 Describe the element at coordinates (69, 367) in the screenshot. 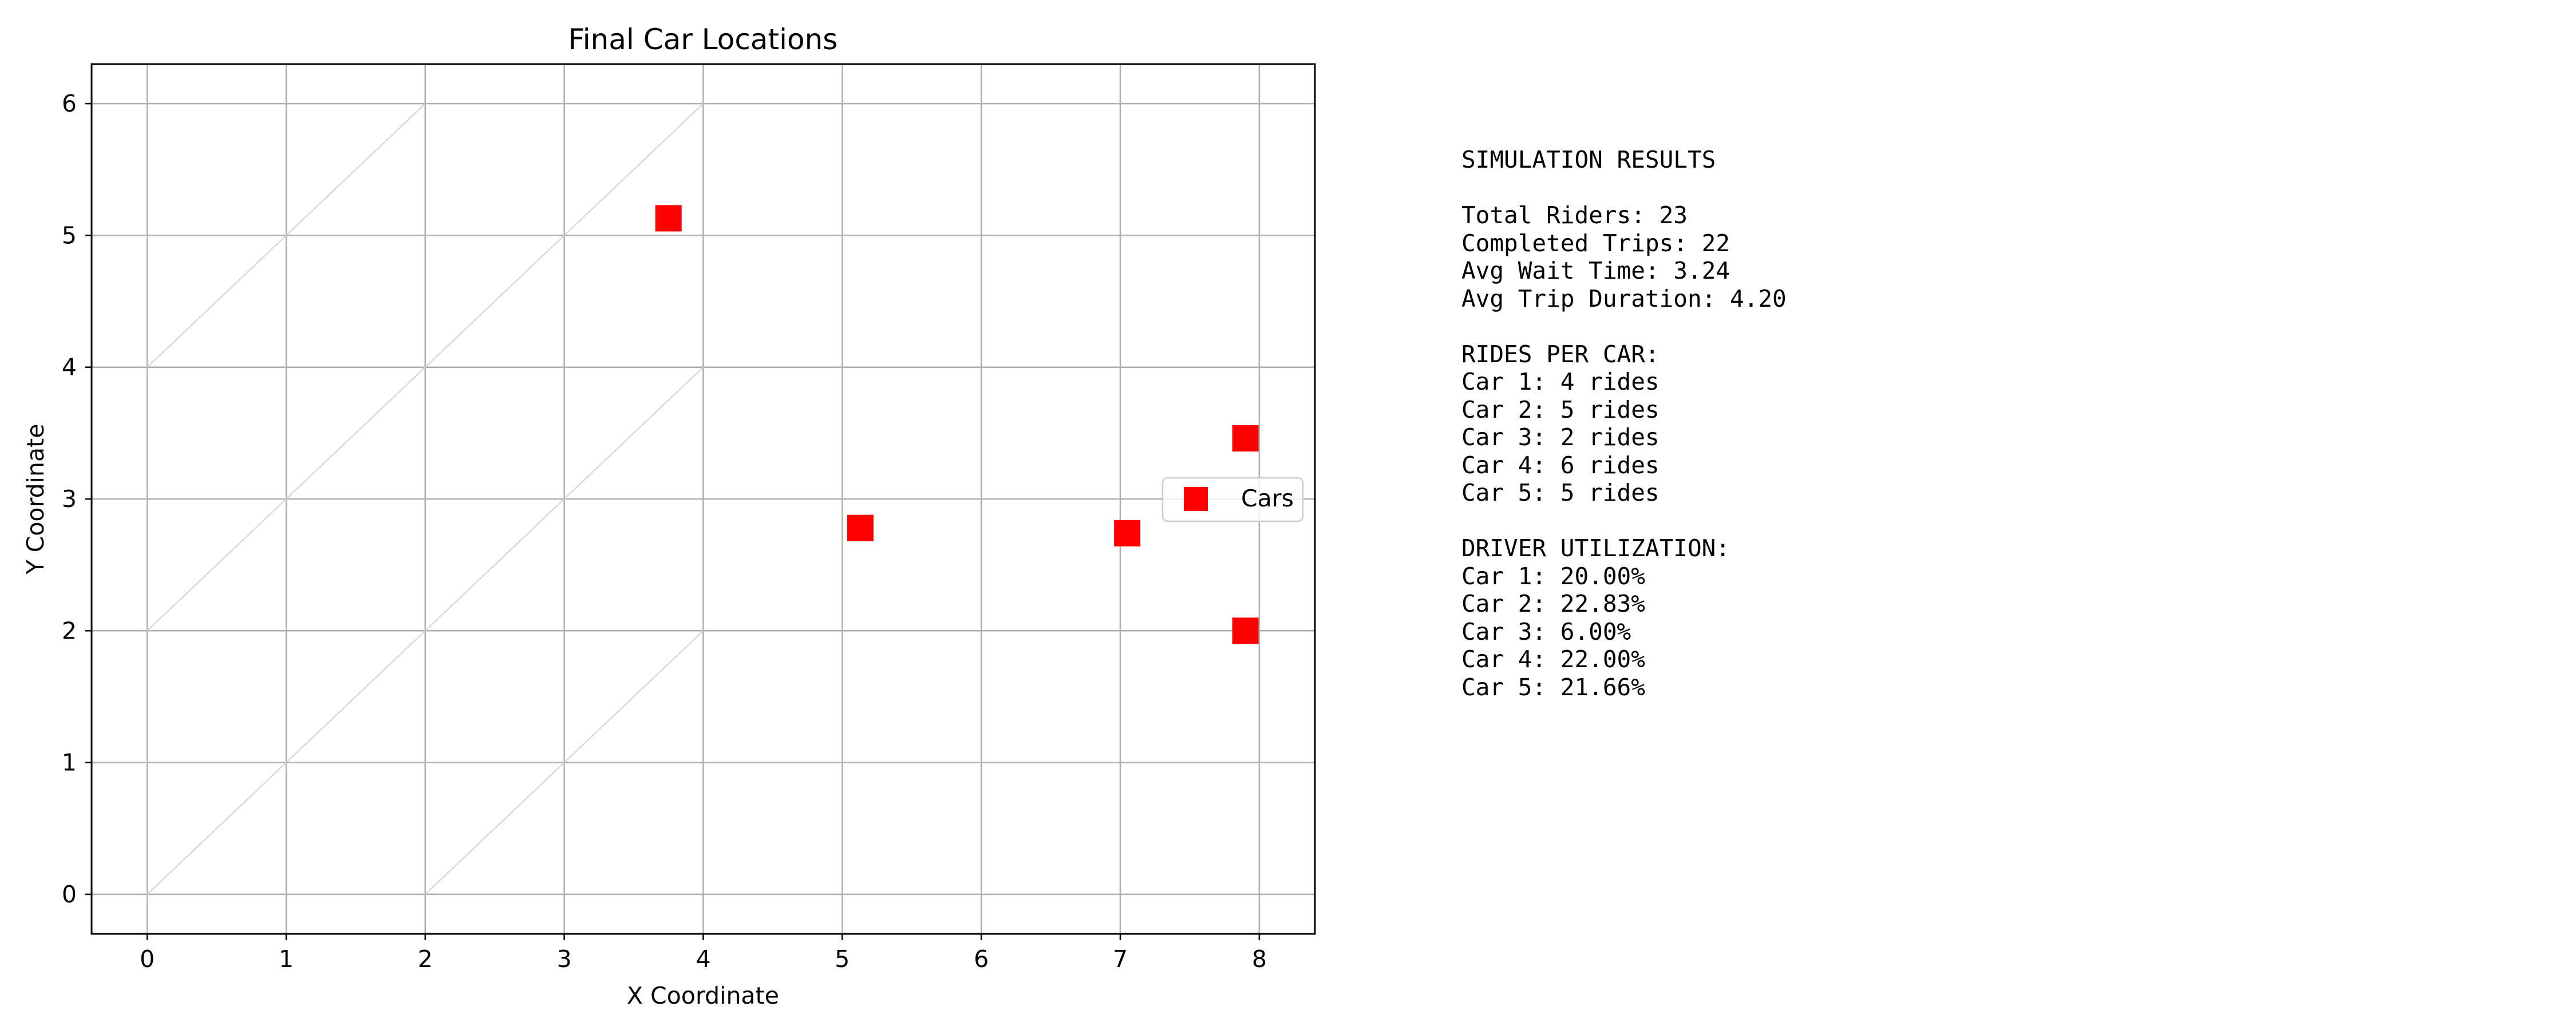

I see `y-tick-label: 4` at that location.